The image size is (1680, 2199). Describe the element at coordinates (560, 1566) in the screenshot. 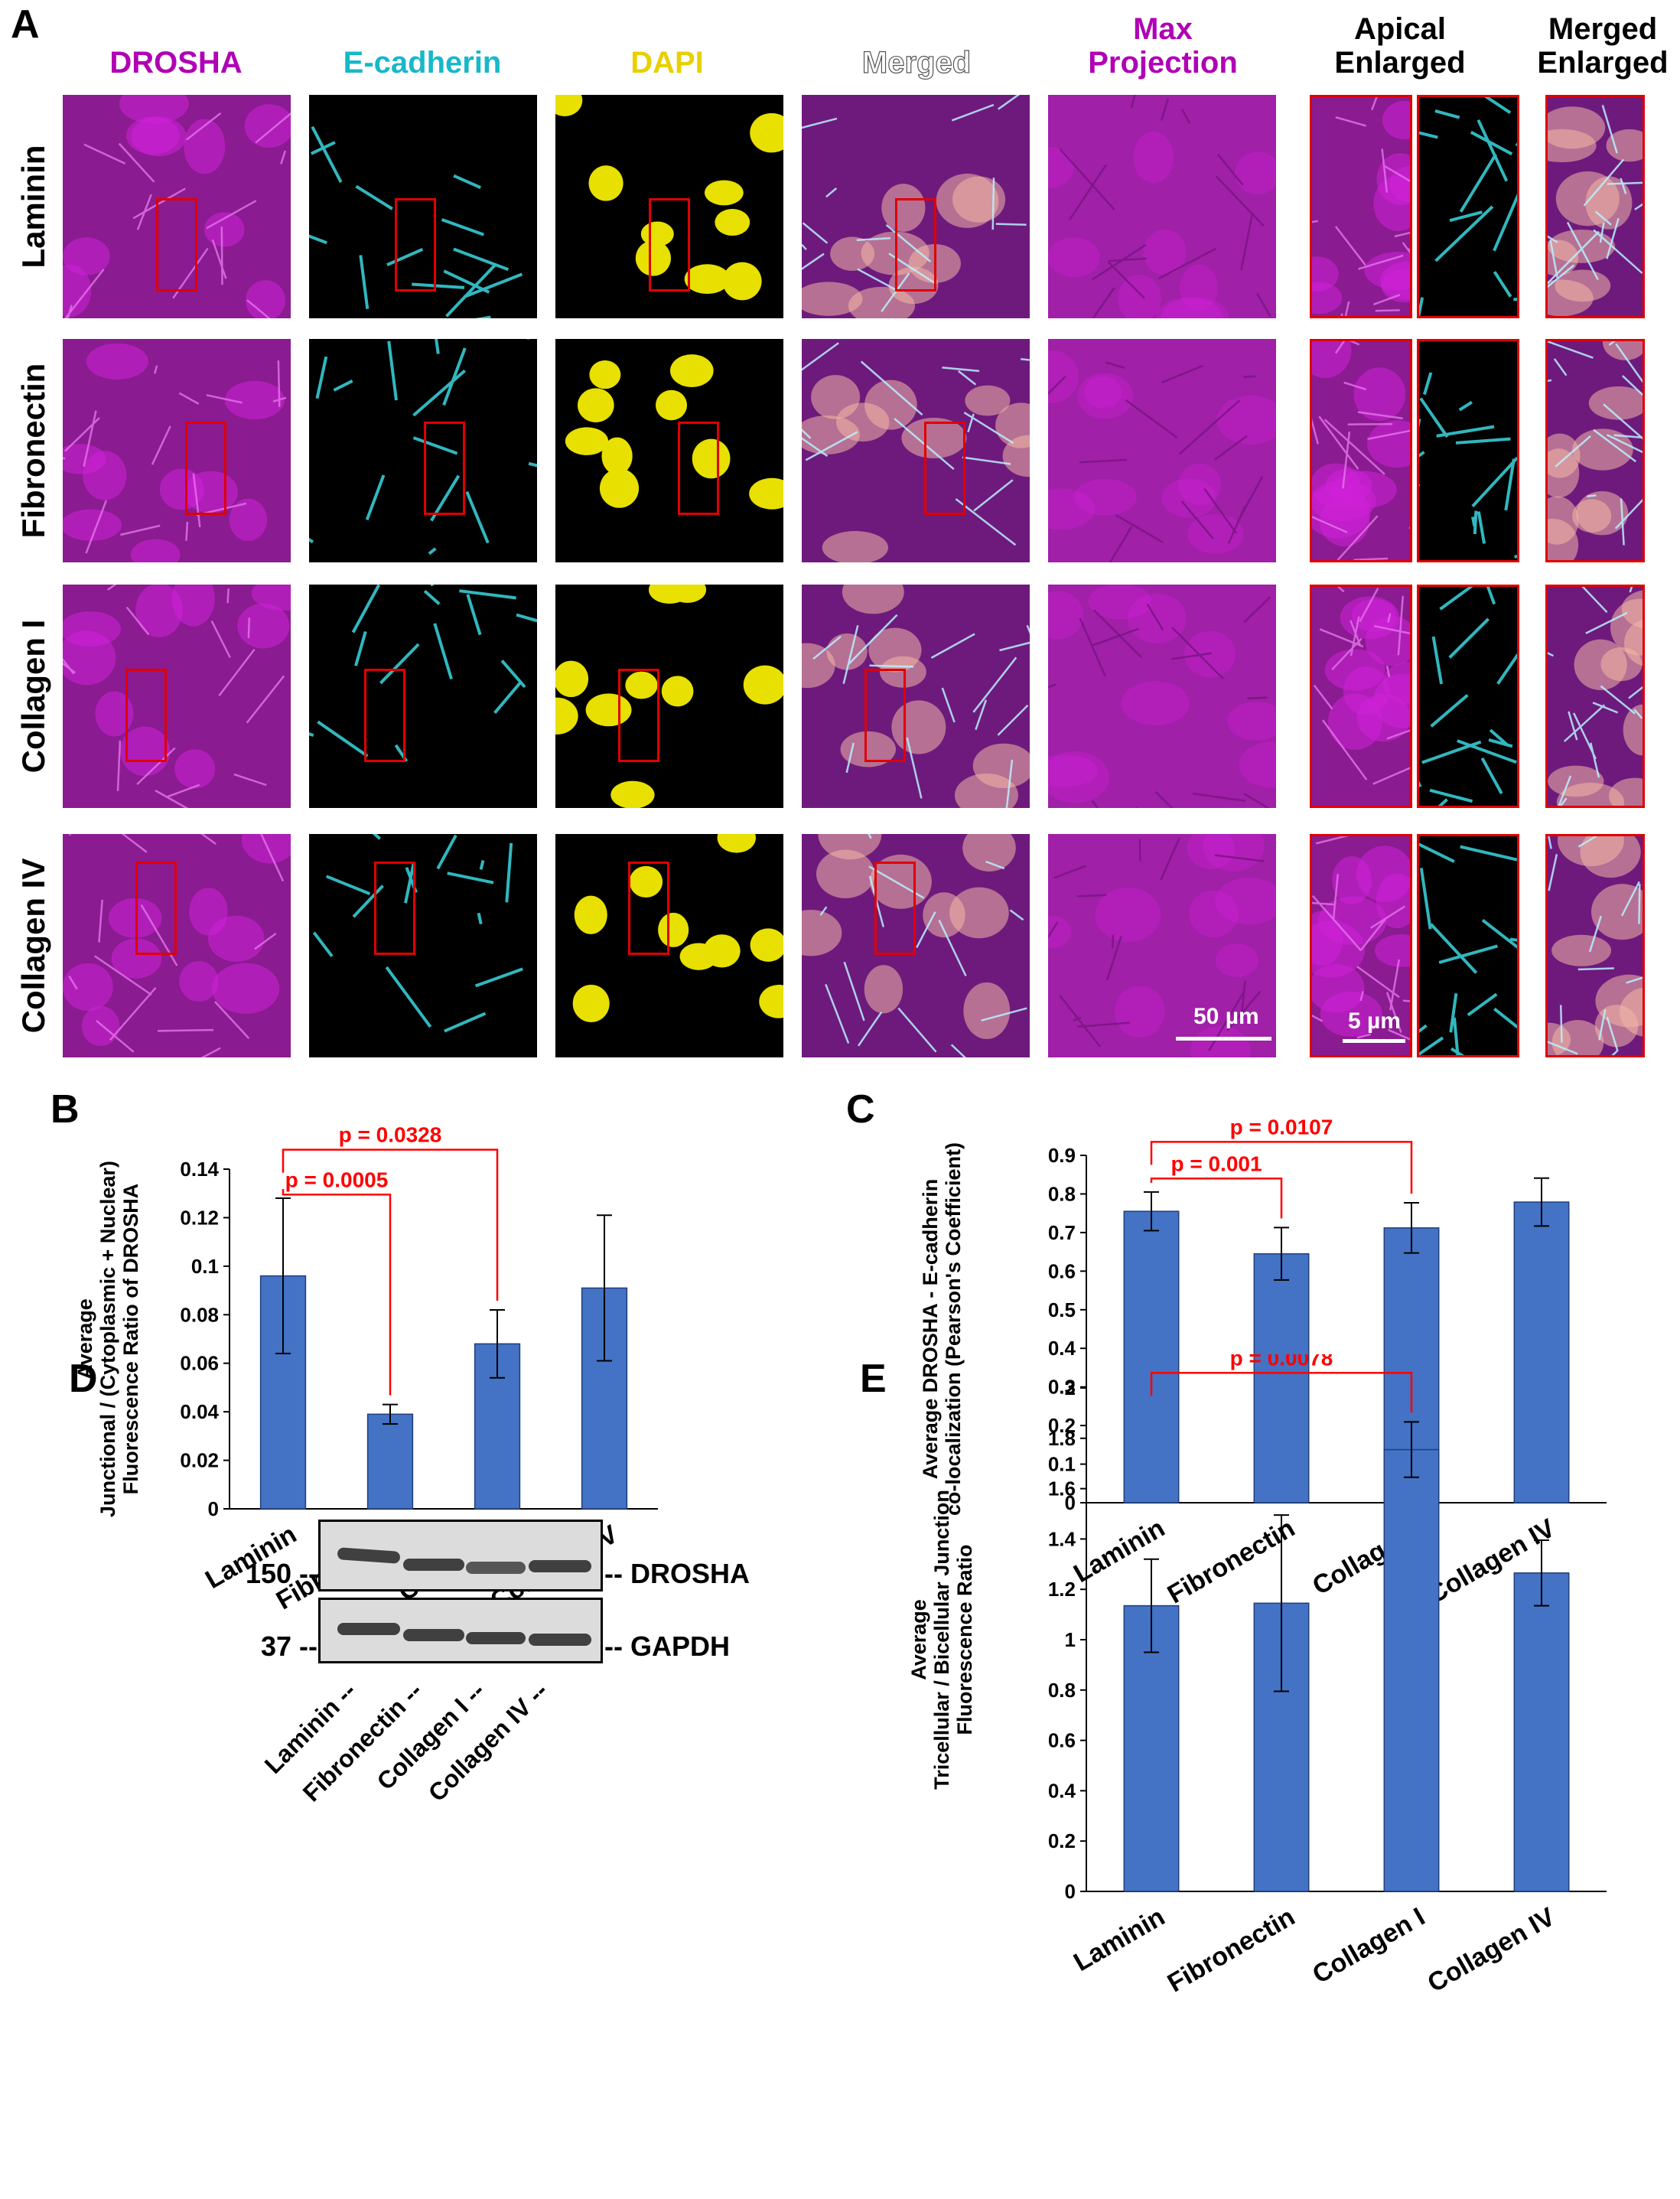

I see `band-drosha-collagen-iv` at that location.